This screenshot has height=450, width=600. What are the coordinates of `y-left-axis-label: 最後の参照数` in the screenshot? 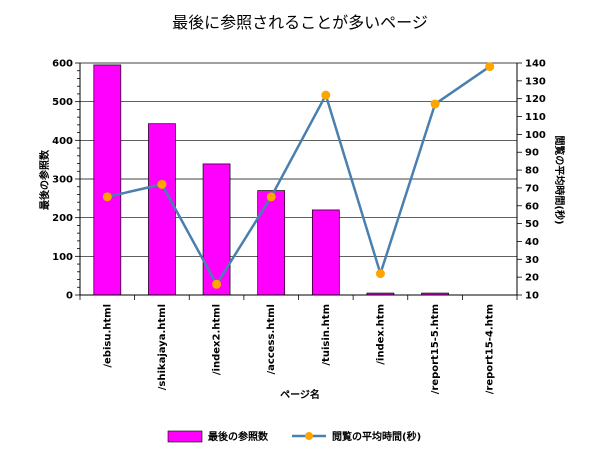 It's located at (44, 179).